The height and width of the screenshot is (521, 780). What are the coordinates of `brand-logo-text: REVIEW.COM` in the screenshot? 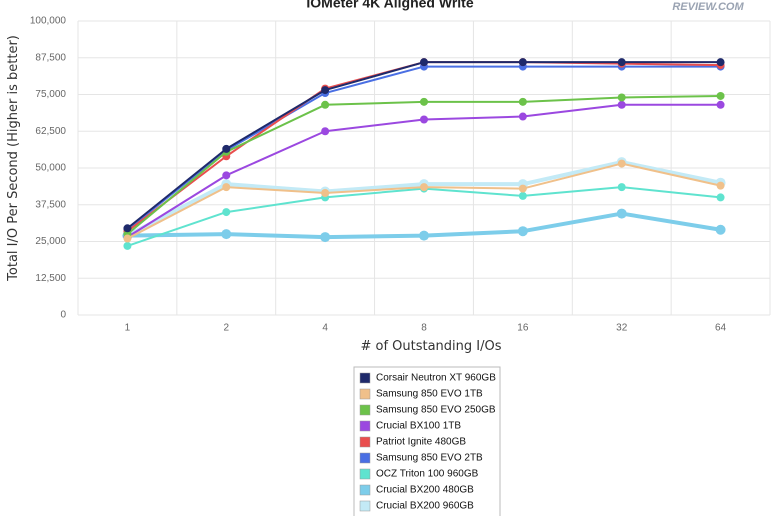 It's located at (708, 7).